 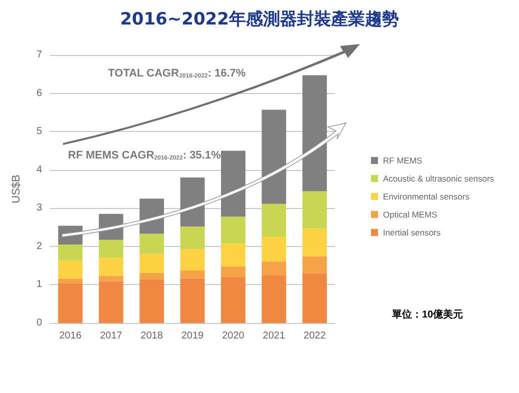 What do you see at coordinates (39, 55) in the screenshot?
I see `y-tick-label: 7` at bounding box center [39, 55].